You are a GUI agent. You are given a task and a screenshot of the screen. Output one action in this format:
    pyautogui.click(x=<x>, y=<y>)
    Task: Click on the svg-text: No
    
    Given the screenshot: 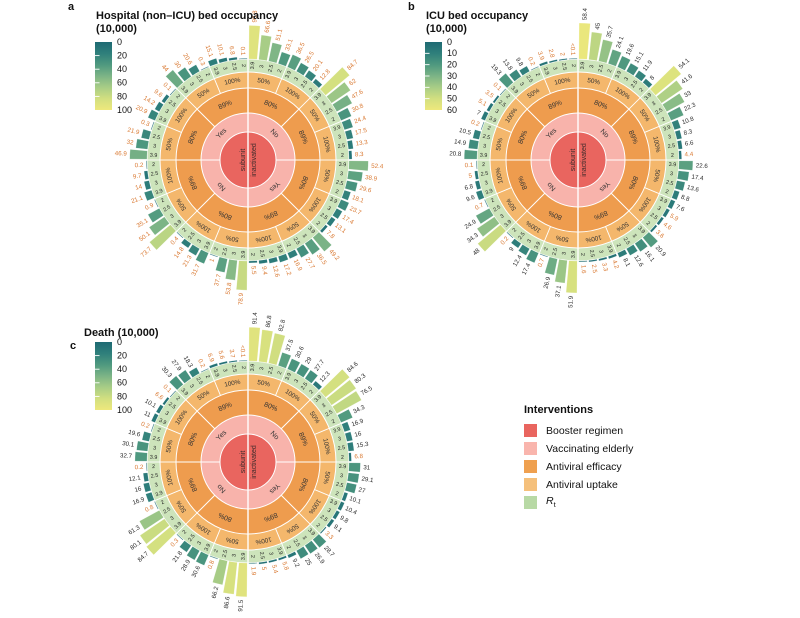 What is the action you would take?
    pyautogui.click(x=274, y=435)
    